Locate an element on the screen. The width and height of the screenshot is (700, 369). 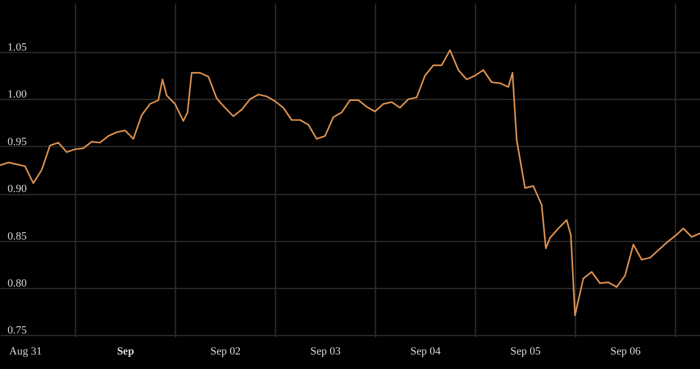
x-tick-label: Sep 04 is located at coordinates (426, 352).